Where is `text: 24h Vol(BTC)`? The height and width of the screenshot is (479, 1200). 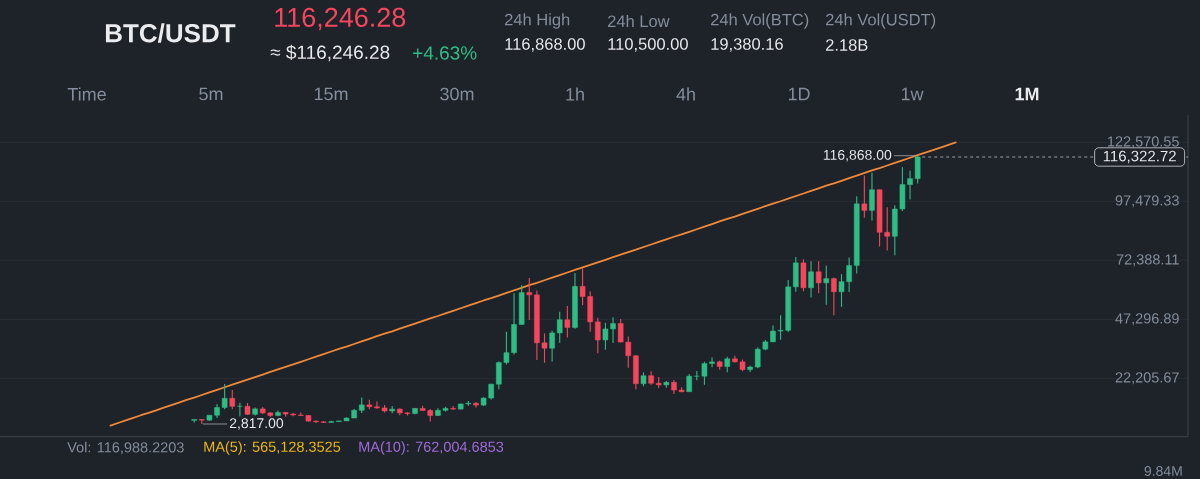
text: 24h Vol(BTC) is located at coordinates (760, 21).